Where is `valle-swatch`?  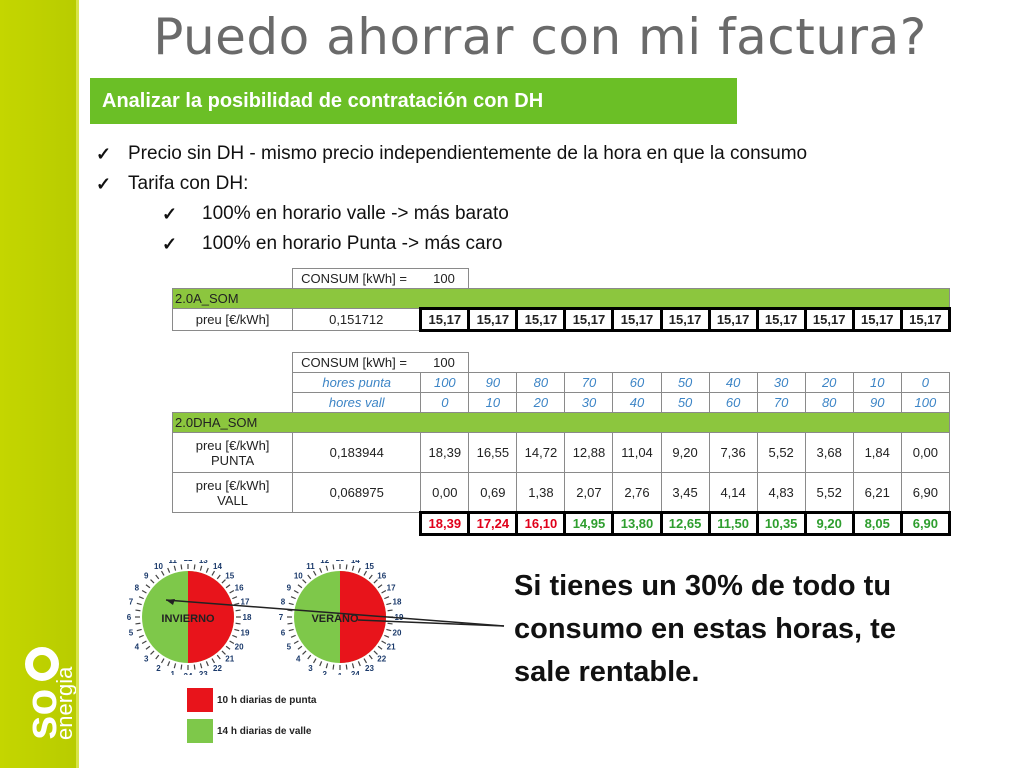
valle-swatch is located at coordinates (200, 731).